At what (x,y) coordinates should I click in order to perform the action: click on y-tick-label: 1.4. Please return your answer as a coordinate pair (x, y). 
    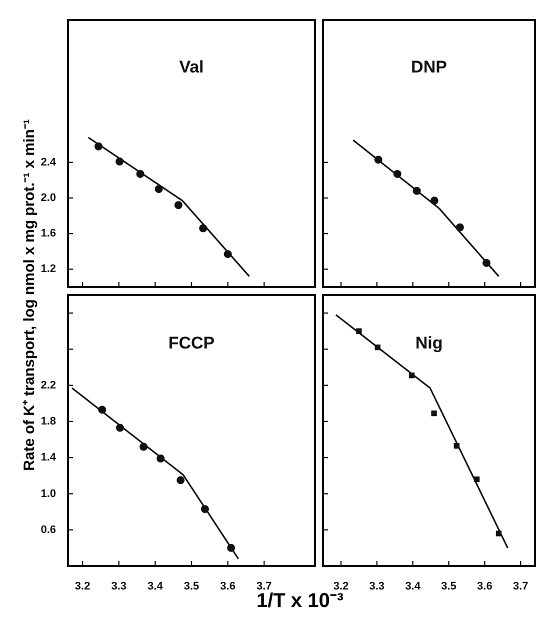
    Looking at the image, I should click on (48, 458).